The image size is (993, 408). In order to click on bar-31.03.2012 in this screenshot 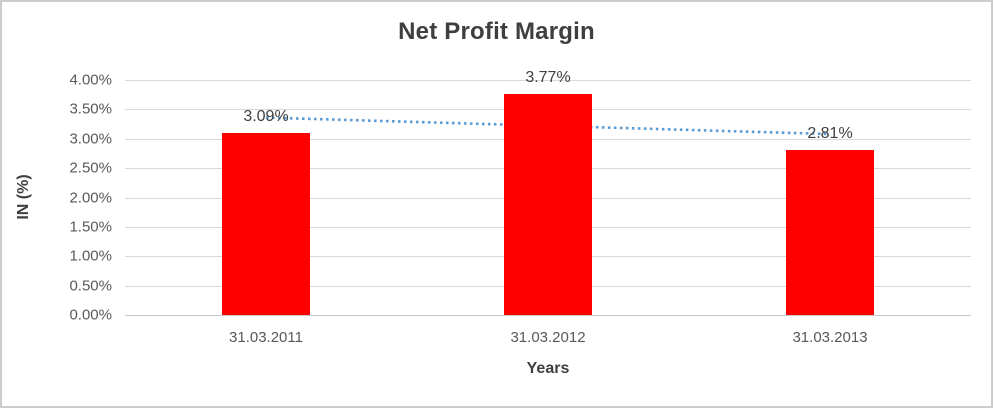, I will do `click(548, 204)`.